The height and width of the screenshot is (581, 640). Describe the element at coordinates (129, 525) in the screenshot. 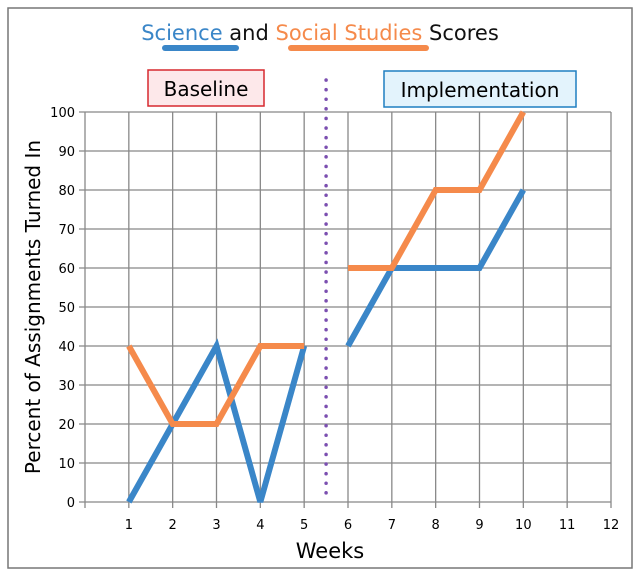

I see `x-tick-label: 1` at that location.